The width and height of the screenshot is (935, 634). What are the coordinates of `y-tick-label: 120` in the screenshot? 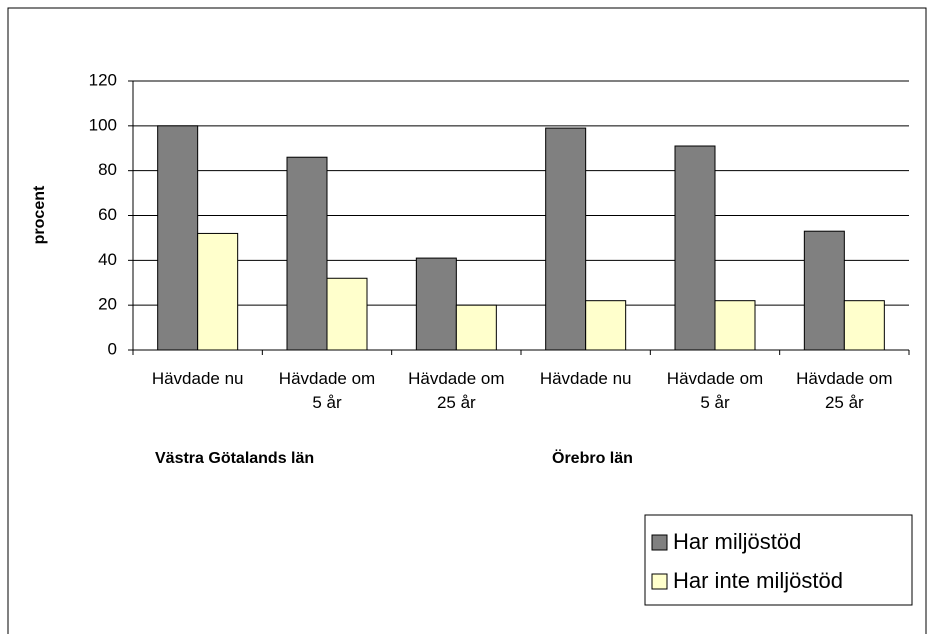 It's located at (103, 79).